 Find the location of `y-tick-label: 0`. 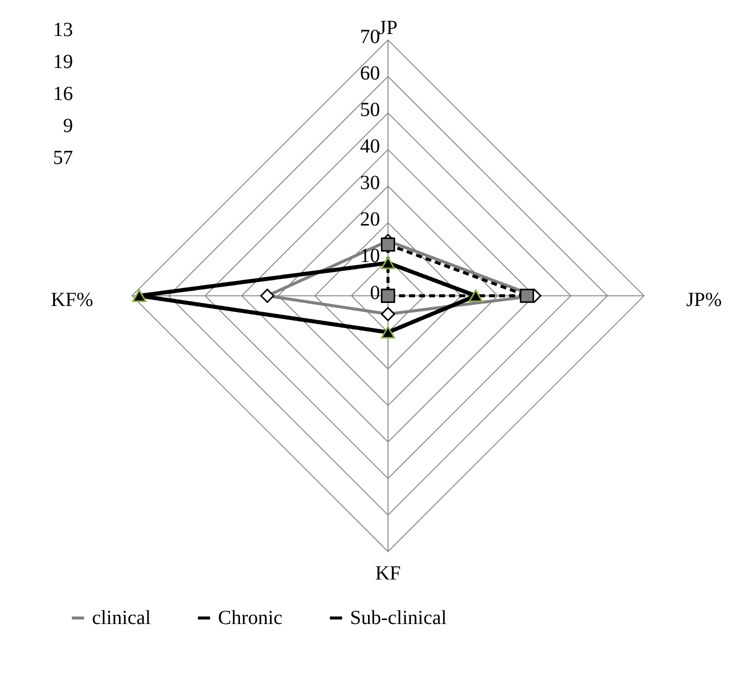

y-tick-label: 0 is located at coordinates (375, 293).